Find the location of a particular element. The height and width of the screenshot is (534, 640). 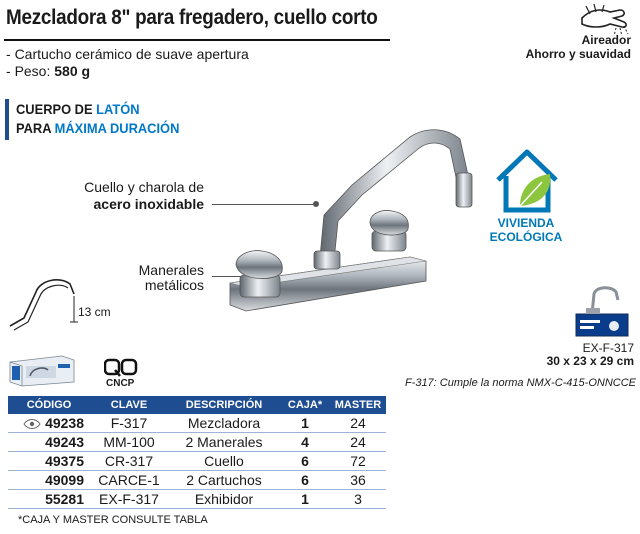

cell-clave: MM-100 is located at coordinates (129, 442).